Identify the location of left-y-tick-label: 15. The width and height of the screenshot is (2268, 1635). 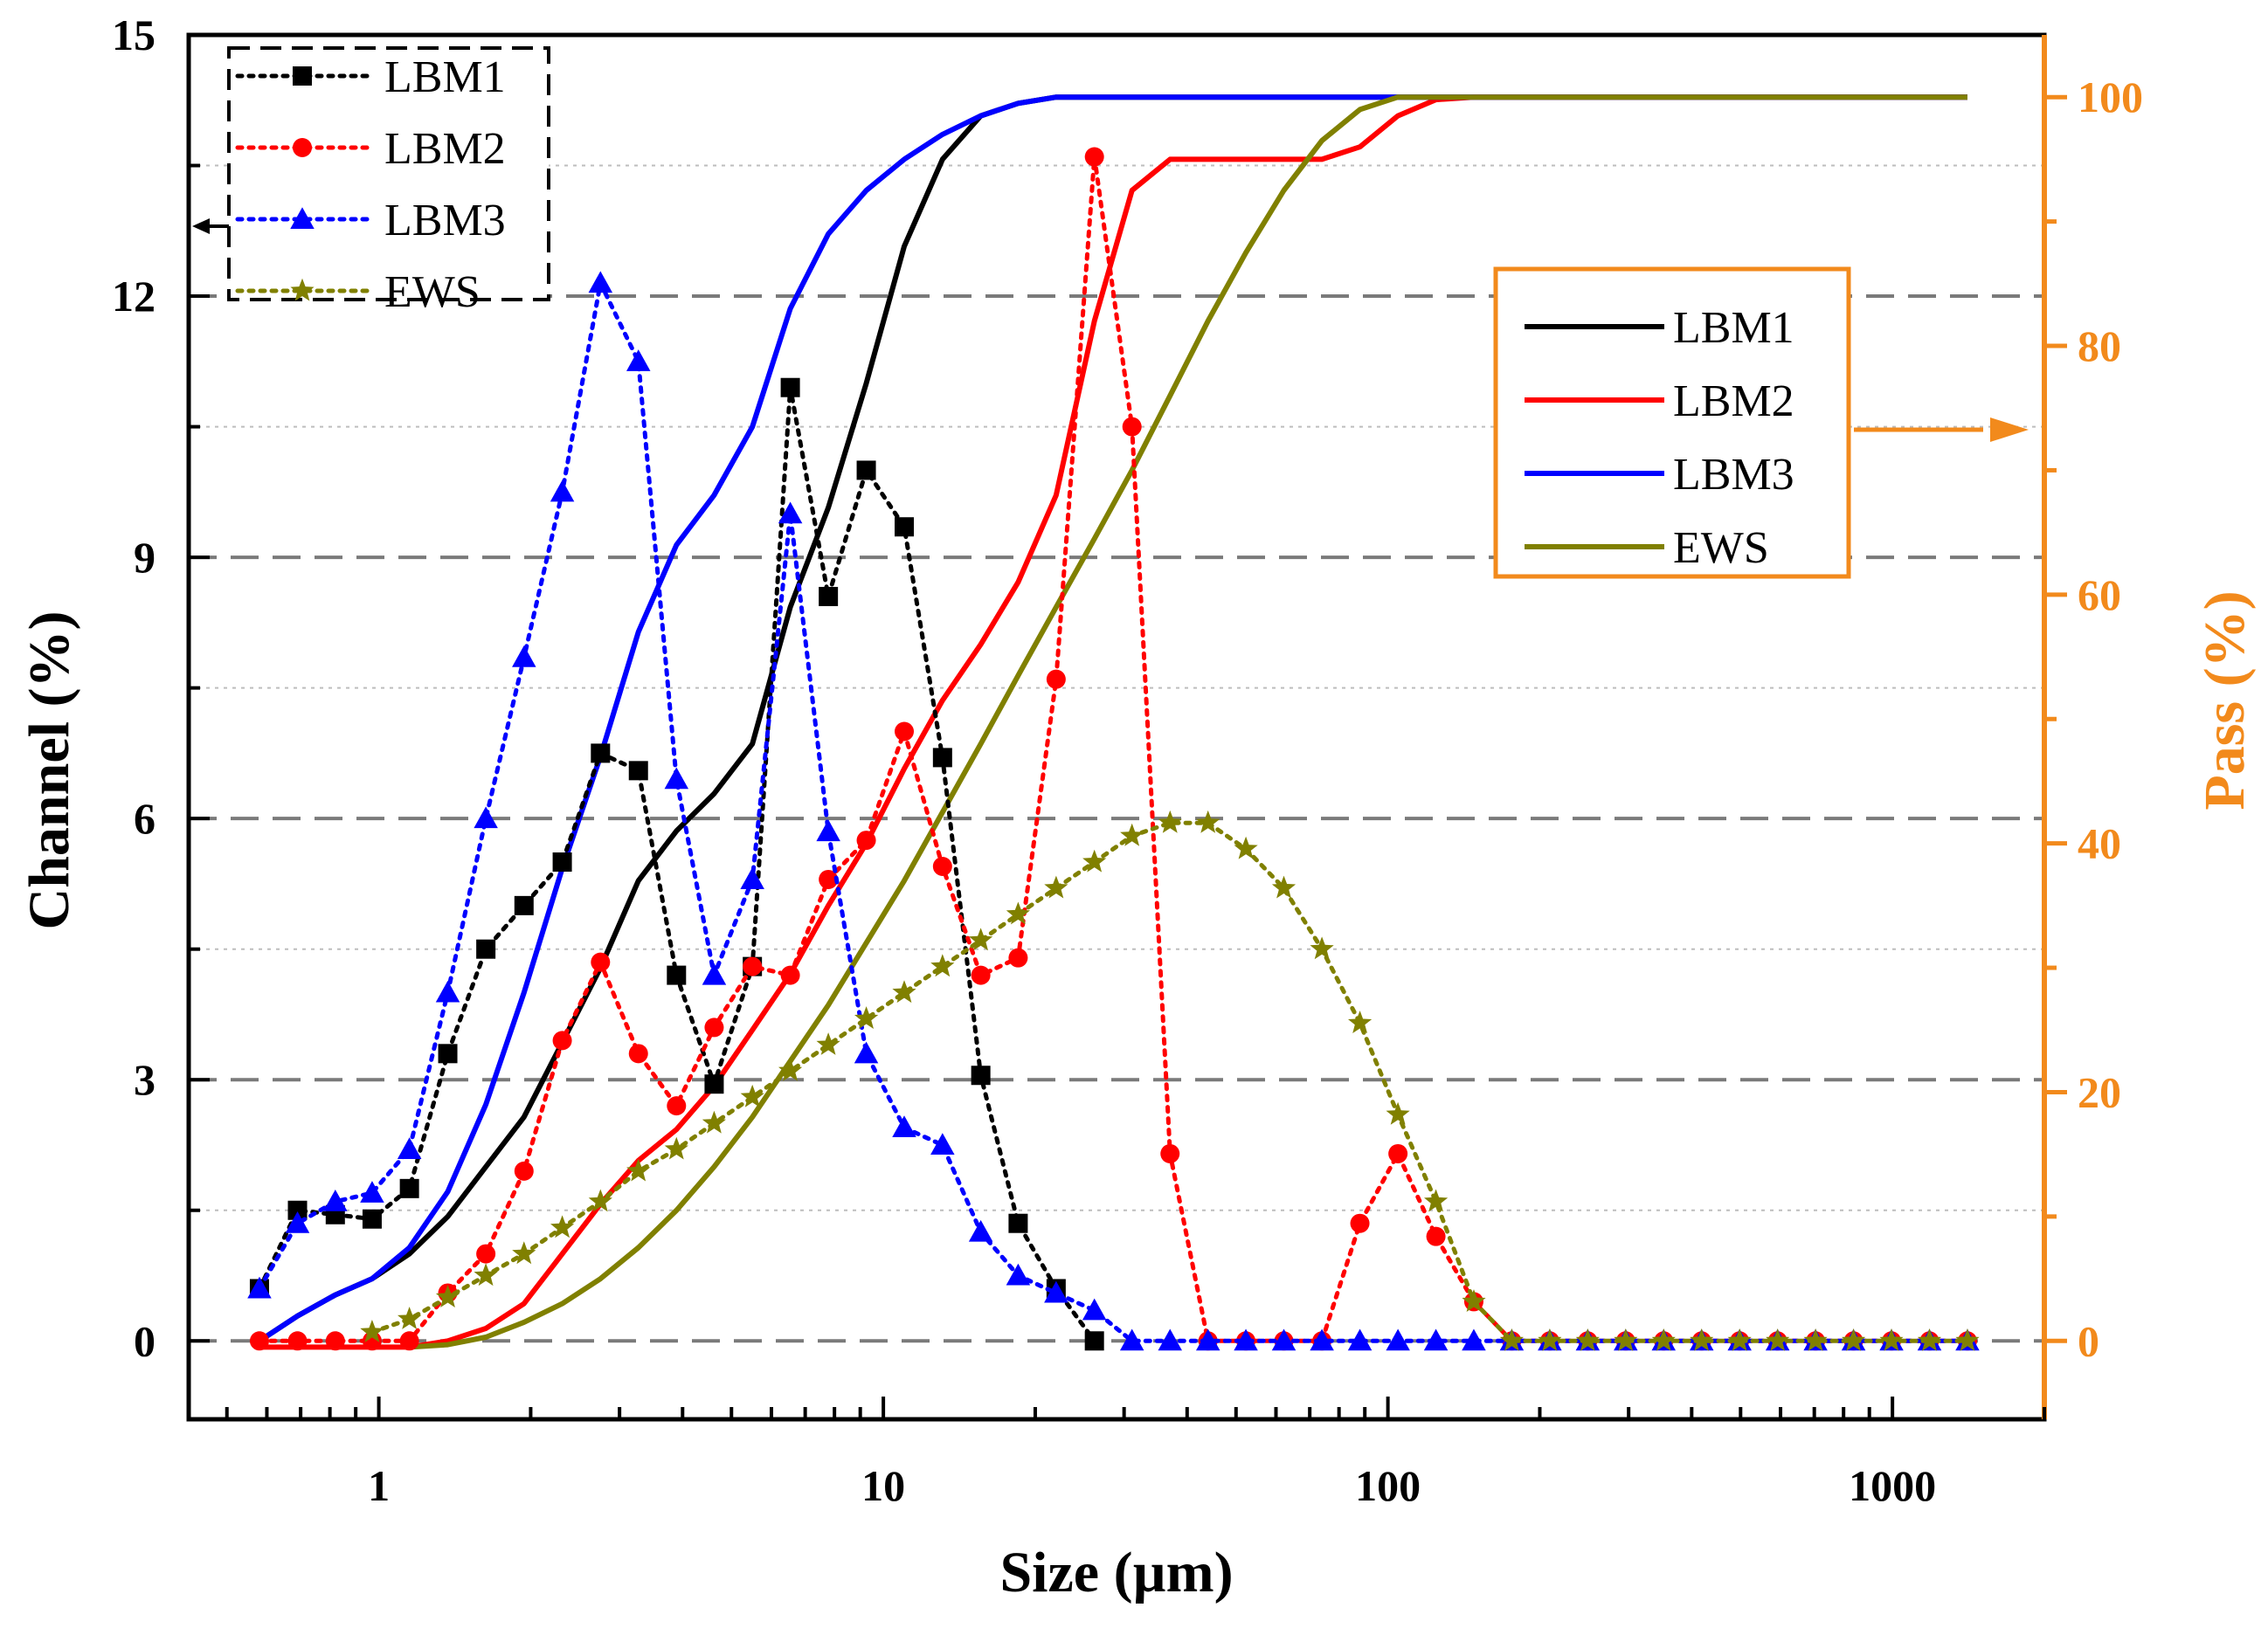
(134, 34).